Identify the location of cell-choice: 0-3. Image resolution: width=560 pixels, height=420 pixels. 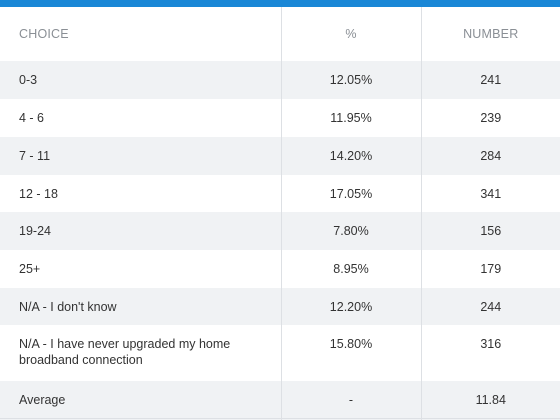
(141, 80).